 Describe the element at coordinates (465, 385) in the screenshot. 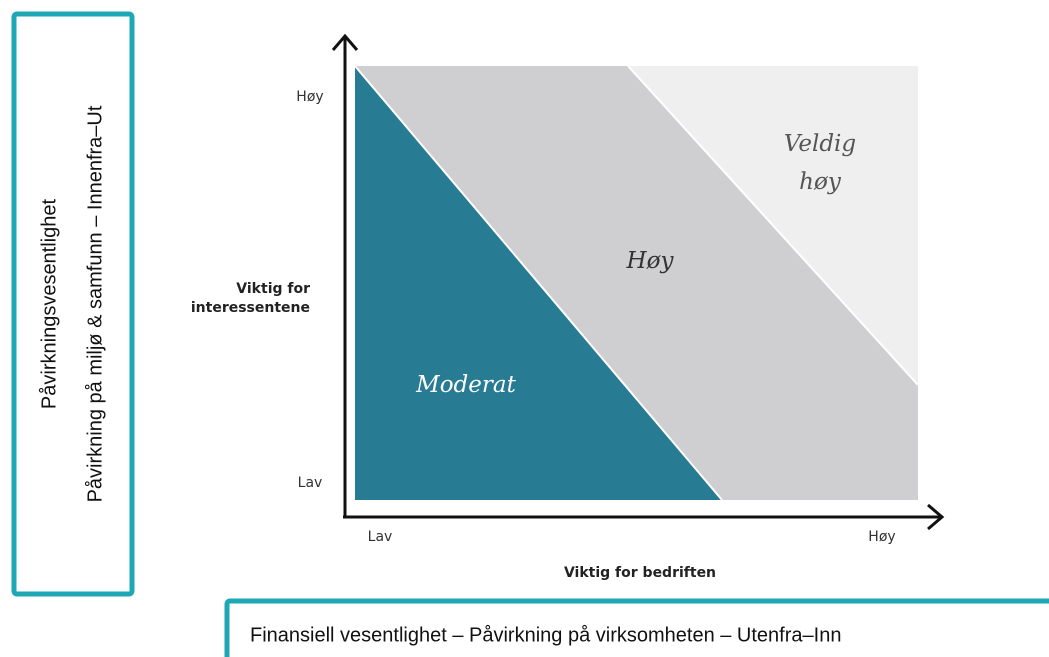

I see `moderate-label: Moderat` at that location.